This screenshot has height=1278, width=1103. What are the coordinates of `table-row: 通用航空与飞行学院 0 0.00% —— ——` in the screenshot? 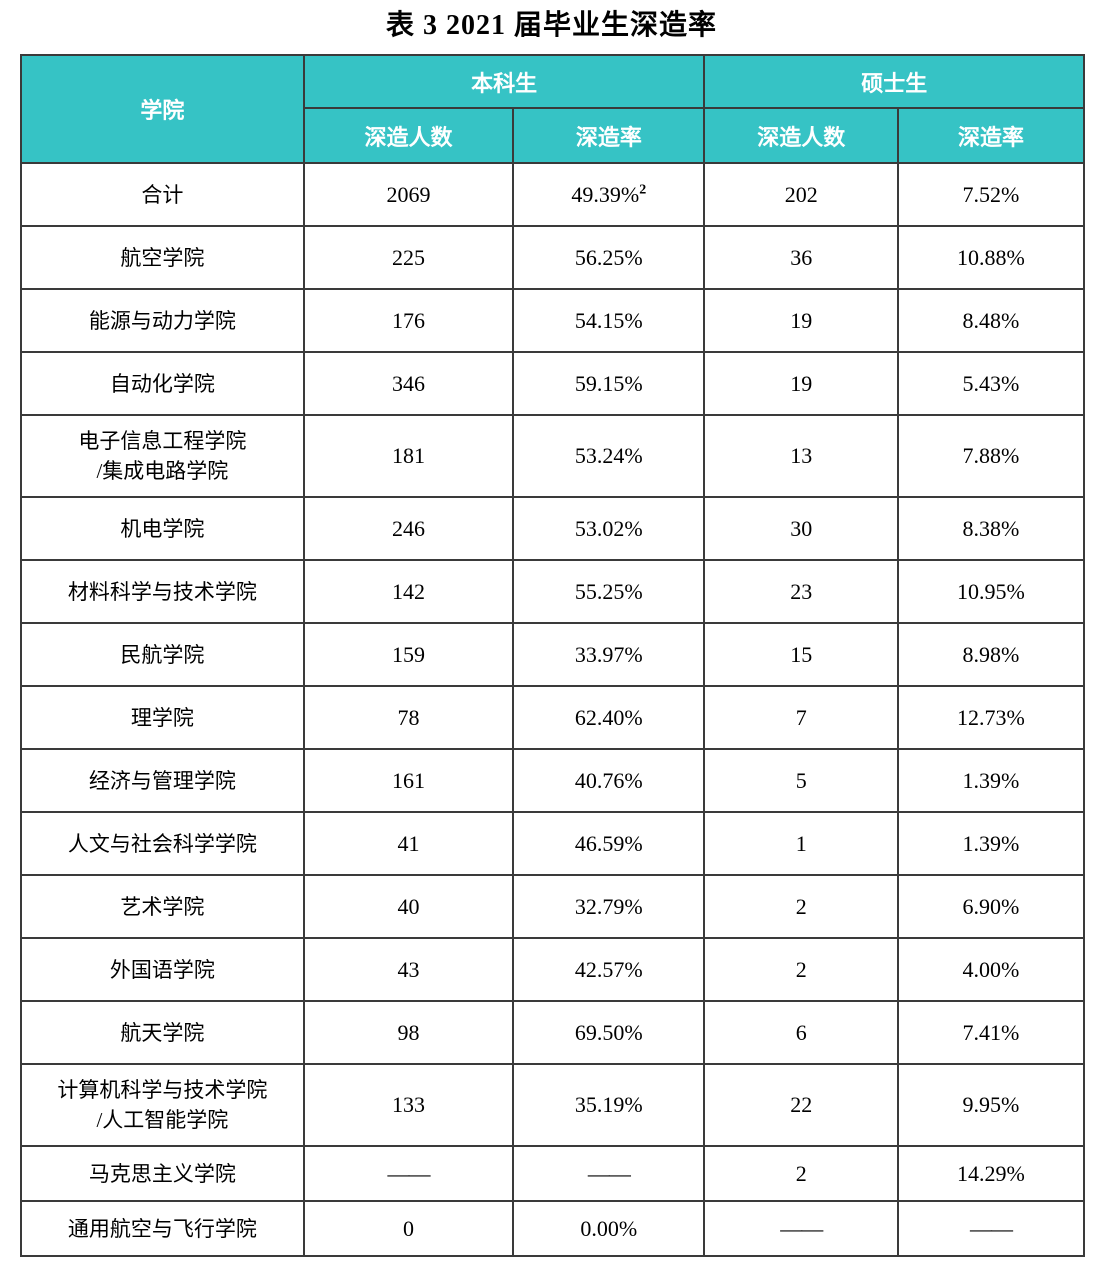 It's located at (553, 1228).